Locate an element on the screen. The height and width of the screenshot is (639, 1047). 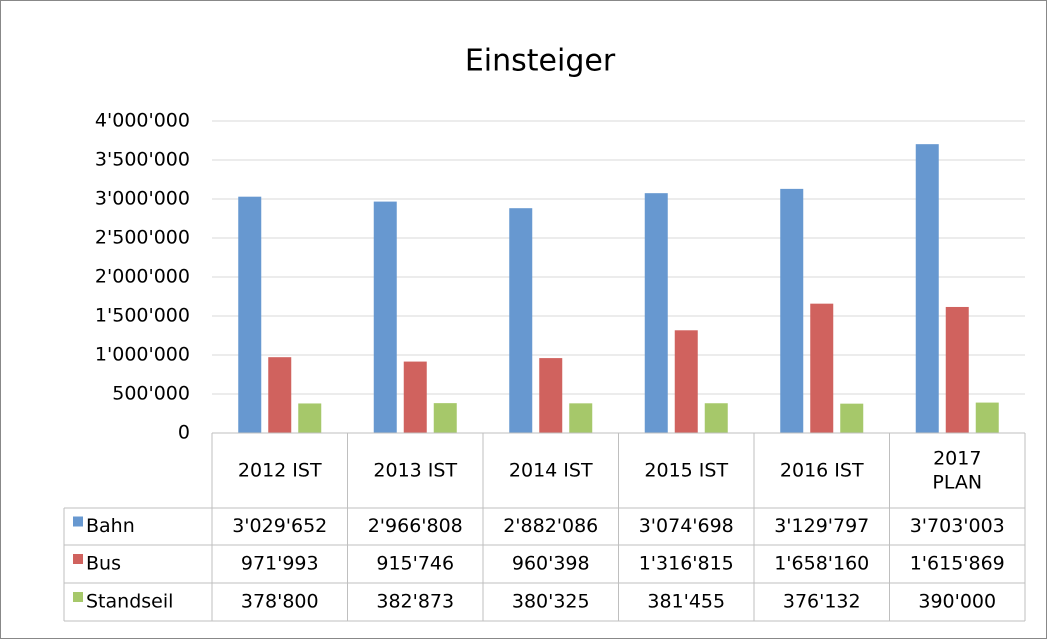
table-cell: 971'993 is located at coordinates (280, 564).